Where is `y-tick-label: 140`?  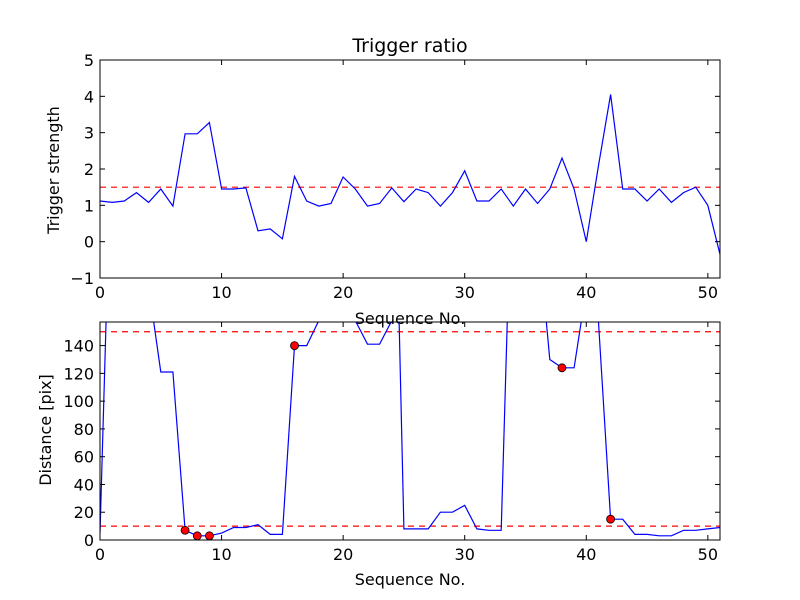 y-tick-label: 140 is located at coordinates (78, 346).